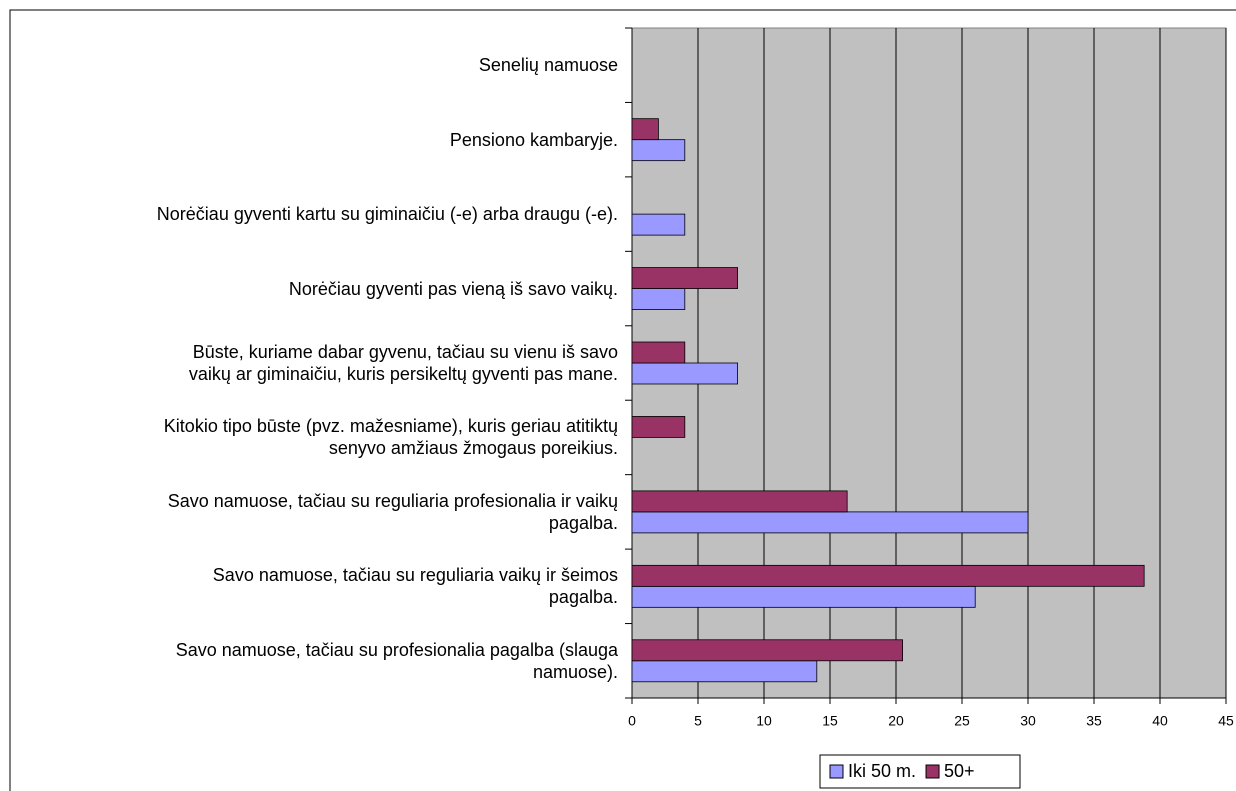  Describe the element at coordinates (882, 771) in the screenshot. I see `legend-label: Iki 50 m.` at that location.